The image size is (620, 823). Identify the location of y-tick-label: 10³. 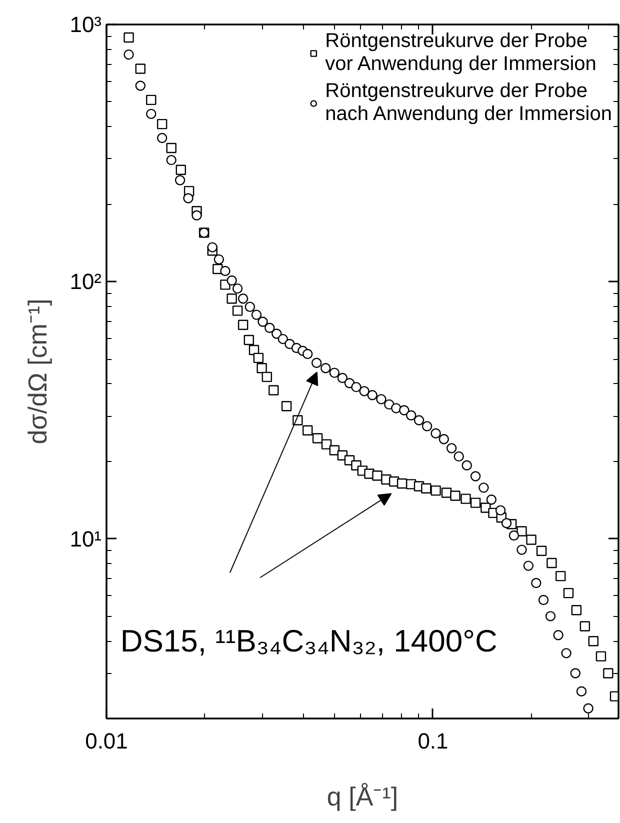
(86, 24).